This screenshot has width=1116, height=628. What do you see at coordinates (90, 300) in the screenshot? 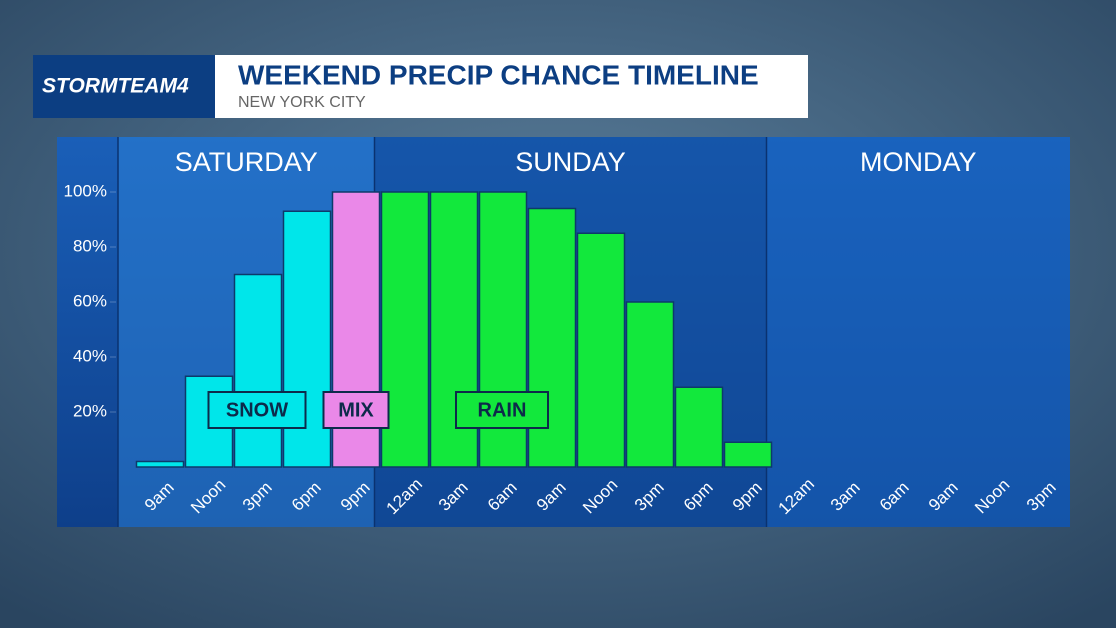
I see `y-tick-label: 60%` at bounding box center [90, 300].